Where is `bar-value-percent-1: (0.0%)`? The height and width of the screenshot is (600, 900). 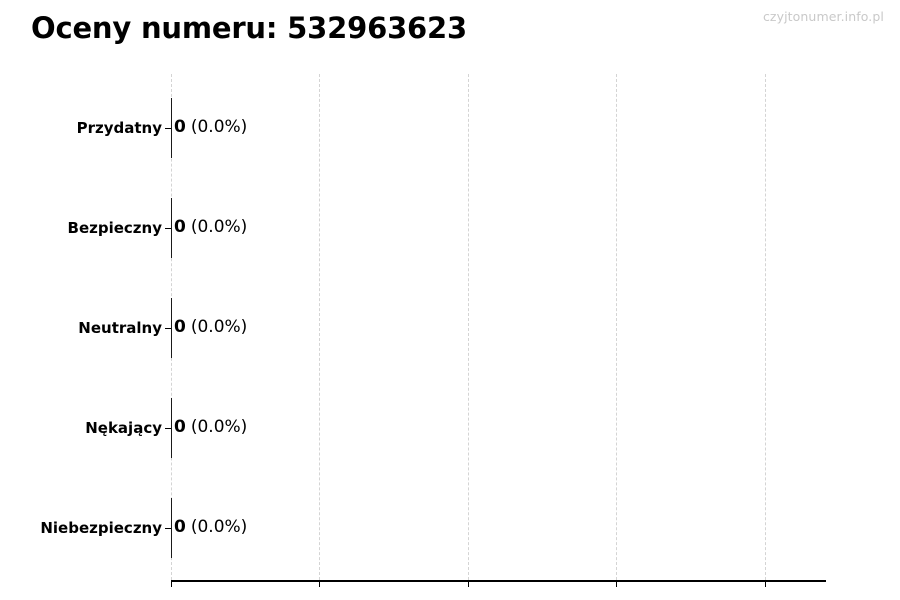
bar-value-percent-1: (0.0%) is located at coordinates (219, 227).